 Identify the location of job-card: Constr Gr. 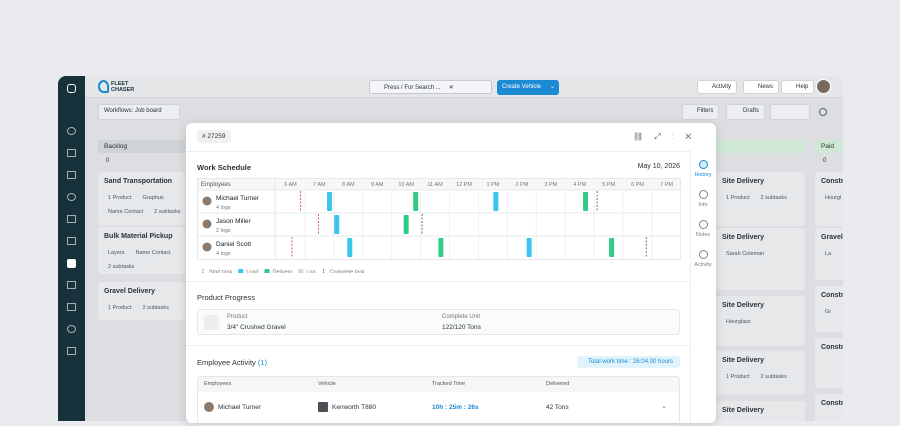
(829, 309).